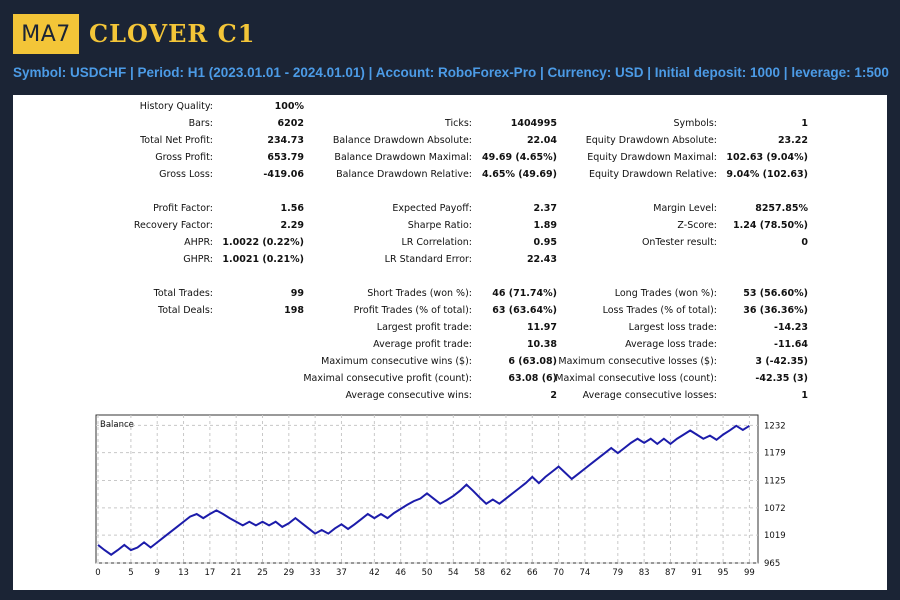 This screenshot has height=600, width=900. What do you see at coordinates (130, 573) in the screenshot?
I see `x-tick-label: 5` at bounding box center [130, 573].